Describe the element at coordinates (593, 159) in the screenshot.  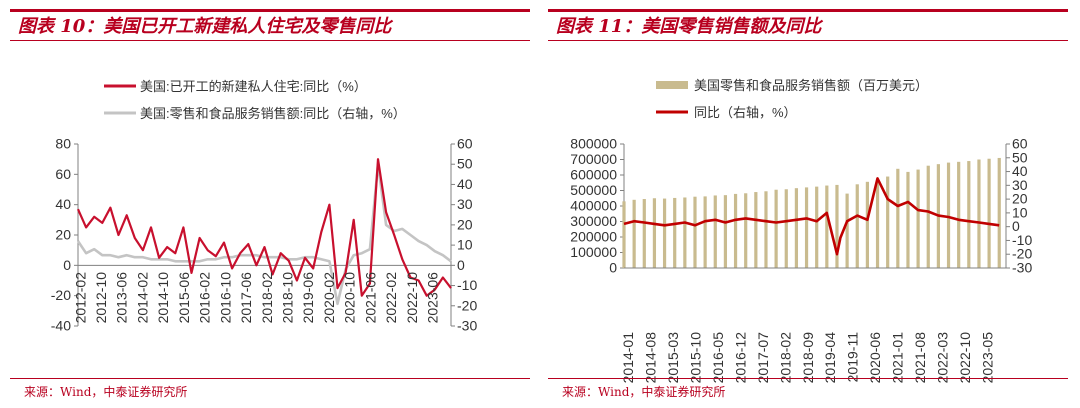
I see `left-tick-label: 700000` at that location.